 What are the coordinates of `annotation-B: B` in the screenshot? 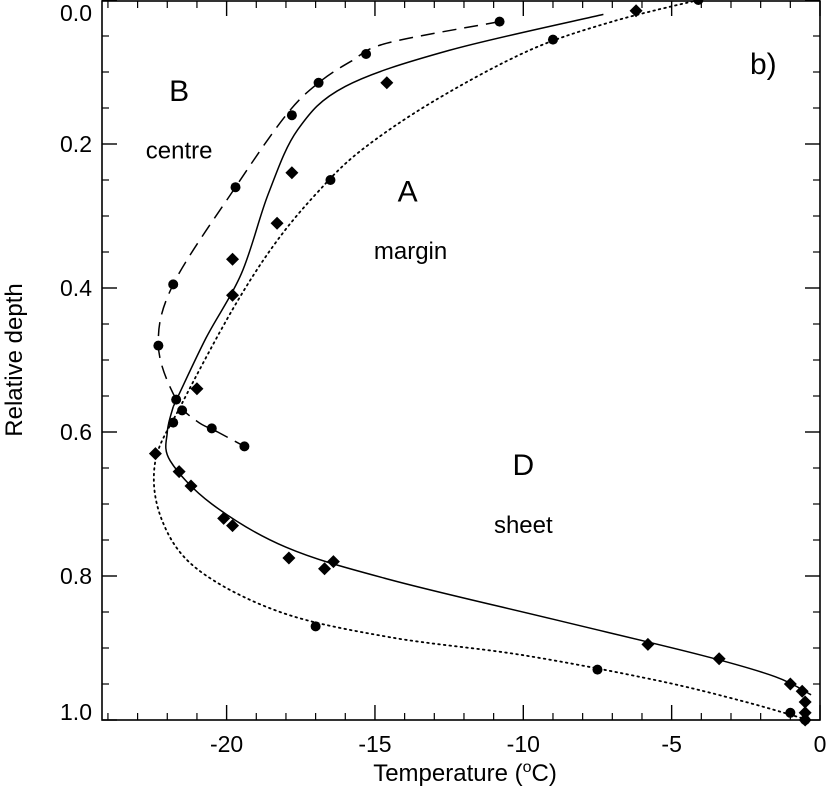 It's located at (179, 91).